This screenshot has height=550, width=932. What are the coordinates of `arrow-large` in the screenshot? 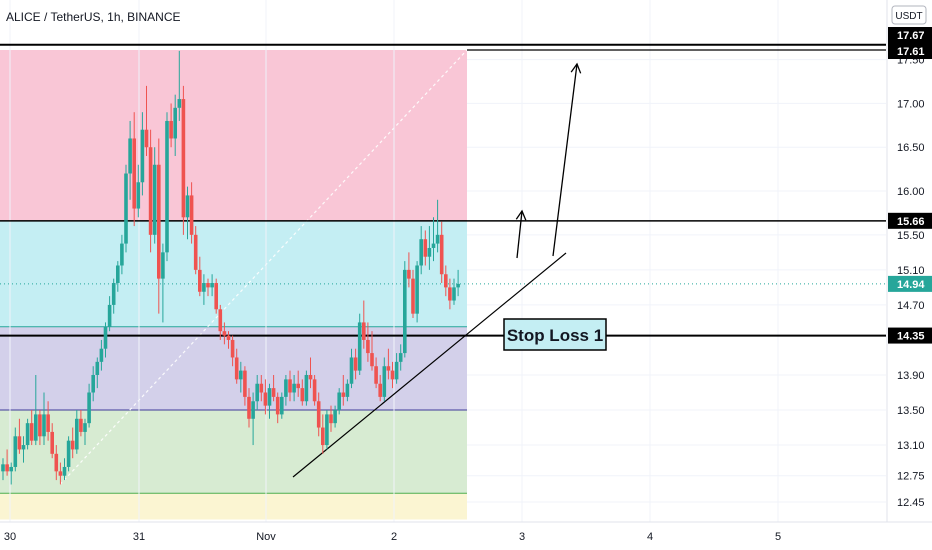 It's located at (565, 160).